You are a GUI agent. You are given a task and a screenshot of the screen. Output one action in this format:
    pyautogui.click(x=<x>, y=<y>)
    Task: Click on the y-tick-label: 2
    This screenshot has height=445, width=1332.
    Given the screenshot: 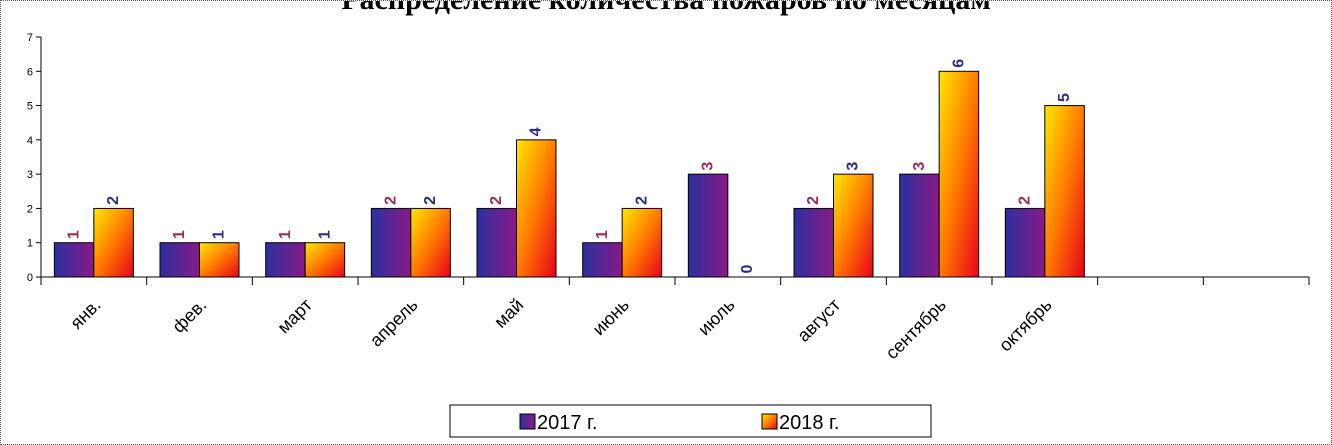 What is the action you would take?
    pyautogui.click(x=30, y=209)
    